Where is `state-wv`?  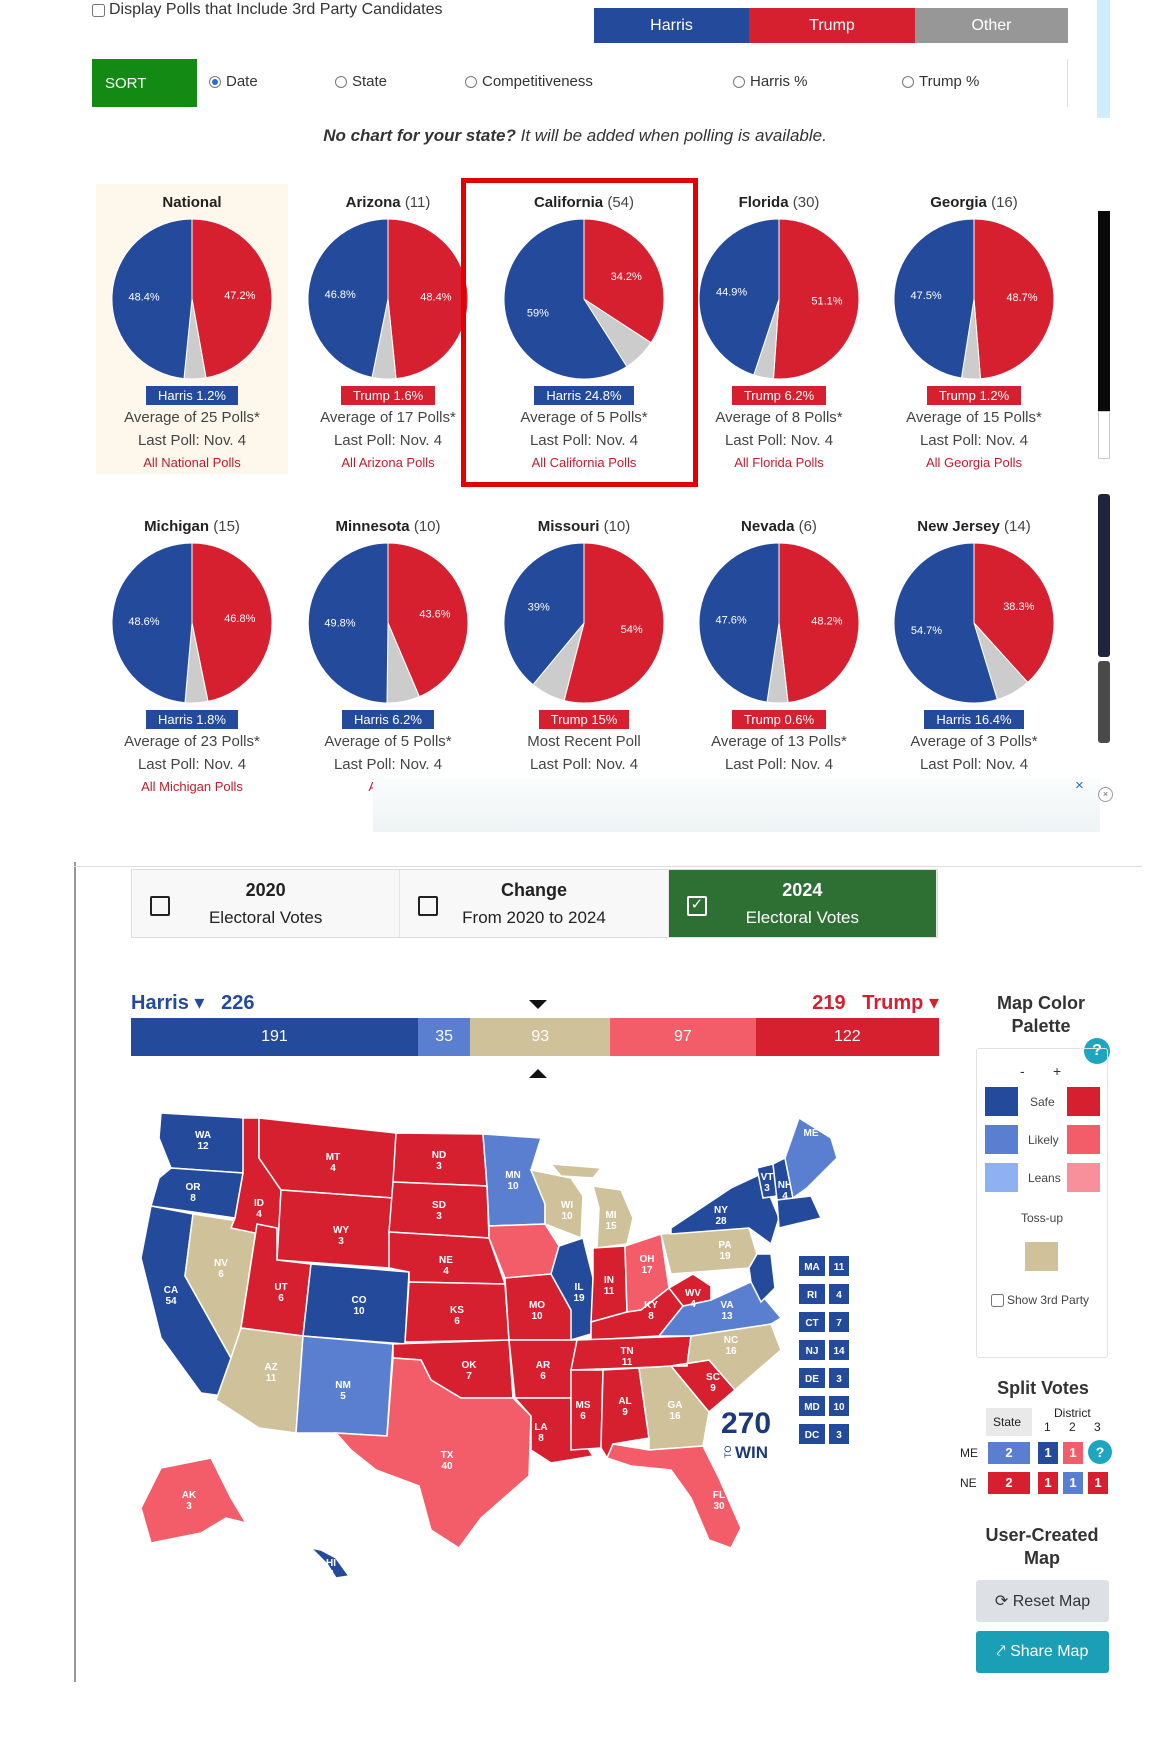
state-wv is located at coordinates (689, 1290).